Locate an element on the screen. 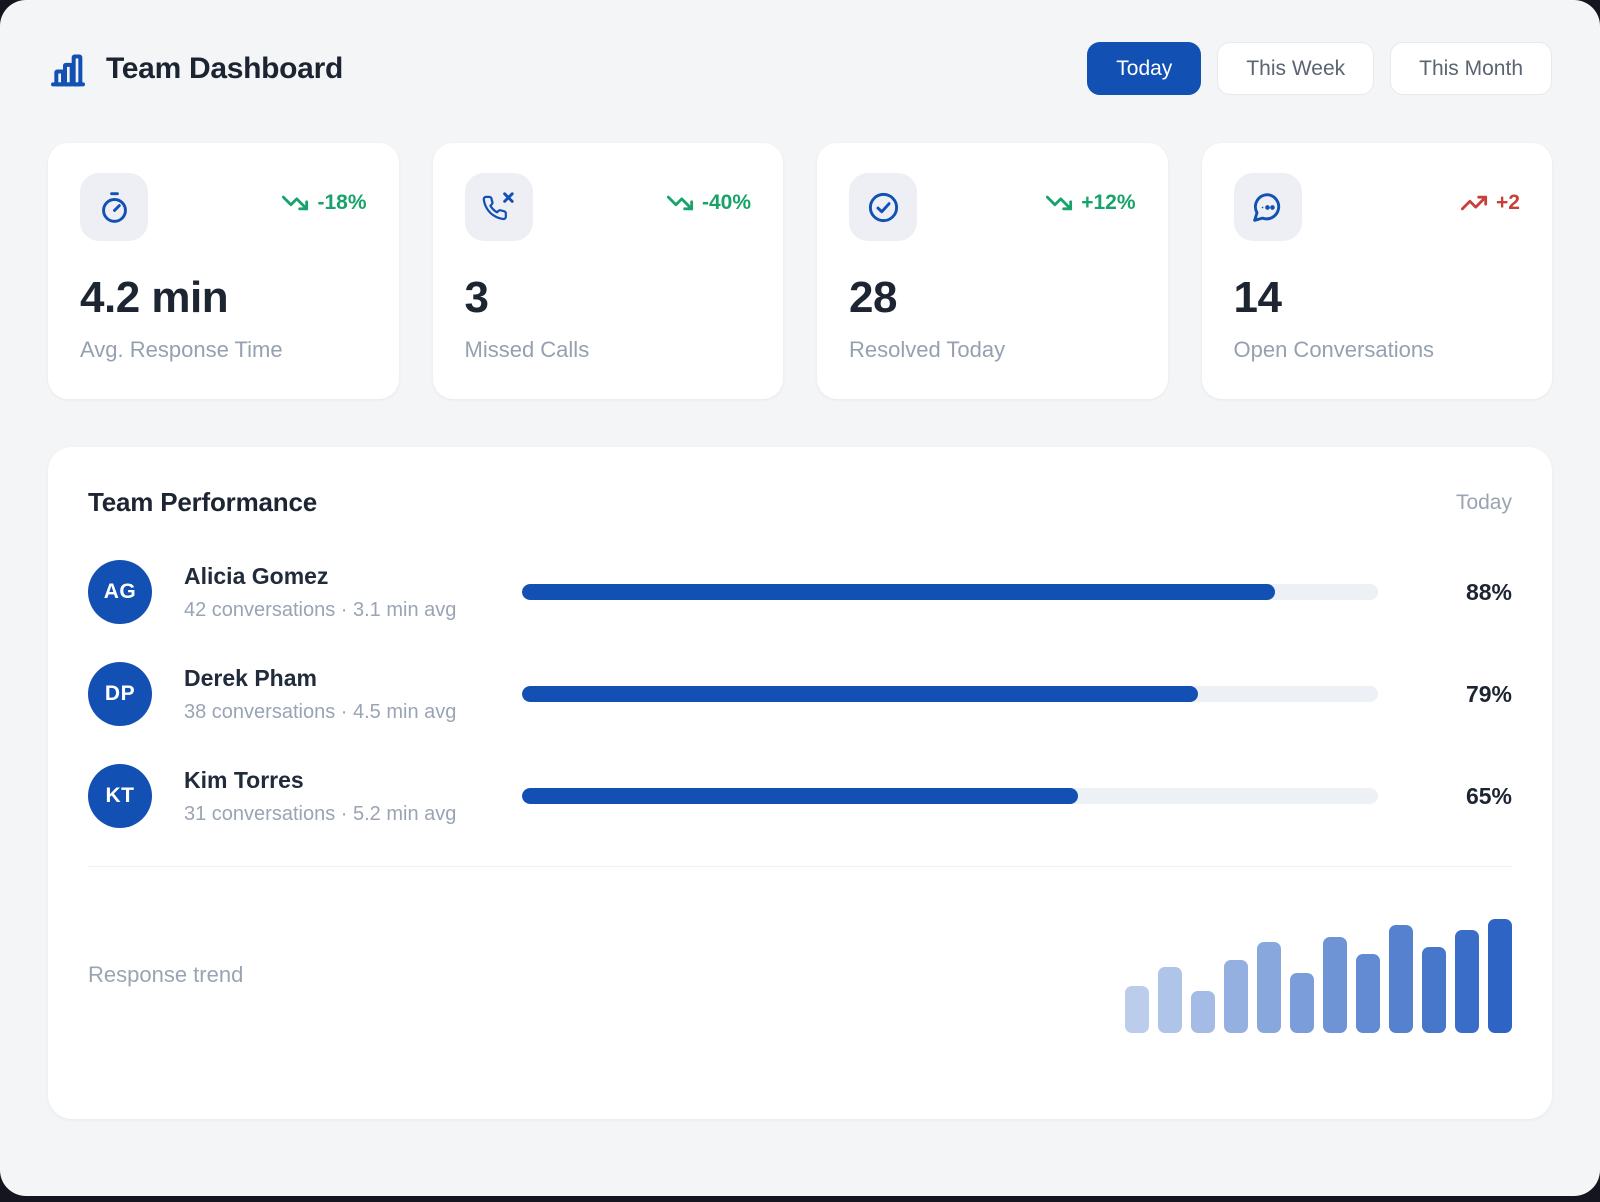 The image size is (1600, 1202). period-label: Today is located at coordinates (1483, 502).